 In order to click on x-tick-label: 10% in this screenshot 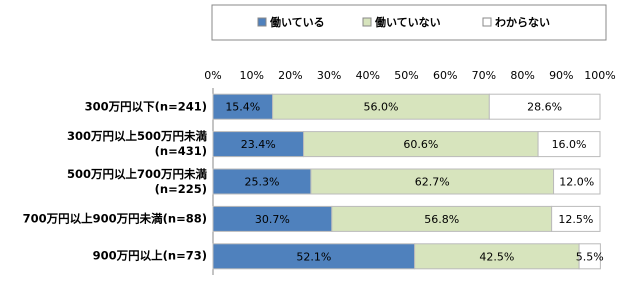, I will do `click(251, 75)`.